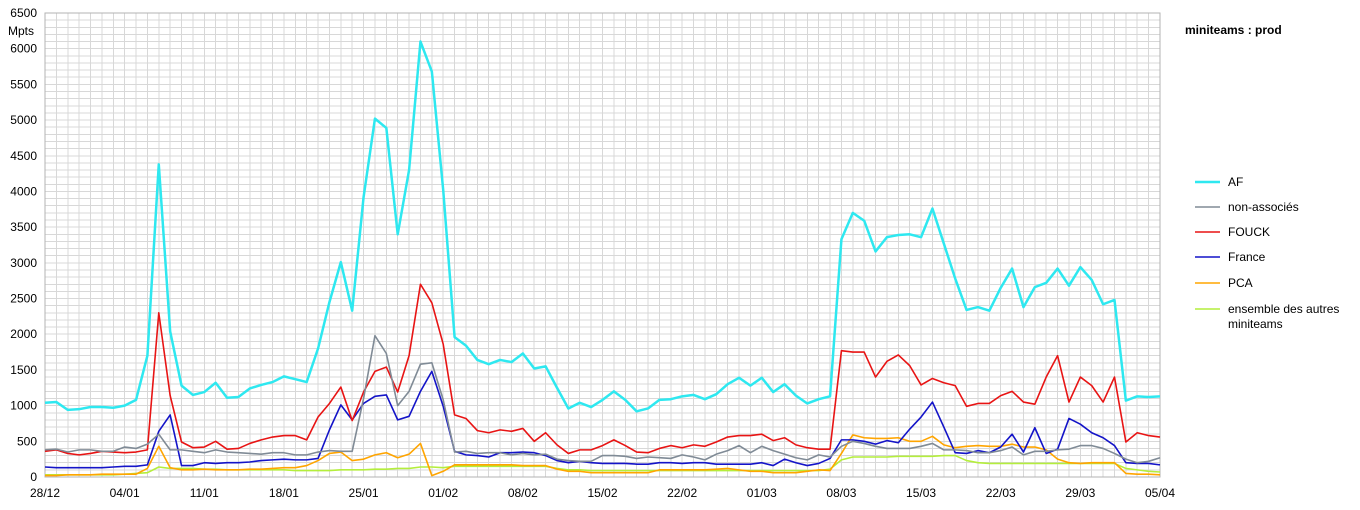  What do you see at coordinates (1263, 207) in the screenshot?
I see `legend-label-non-associ-s: non-associés` at bounding box center [1263, 207].